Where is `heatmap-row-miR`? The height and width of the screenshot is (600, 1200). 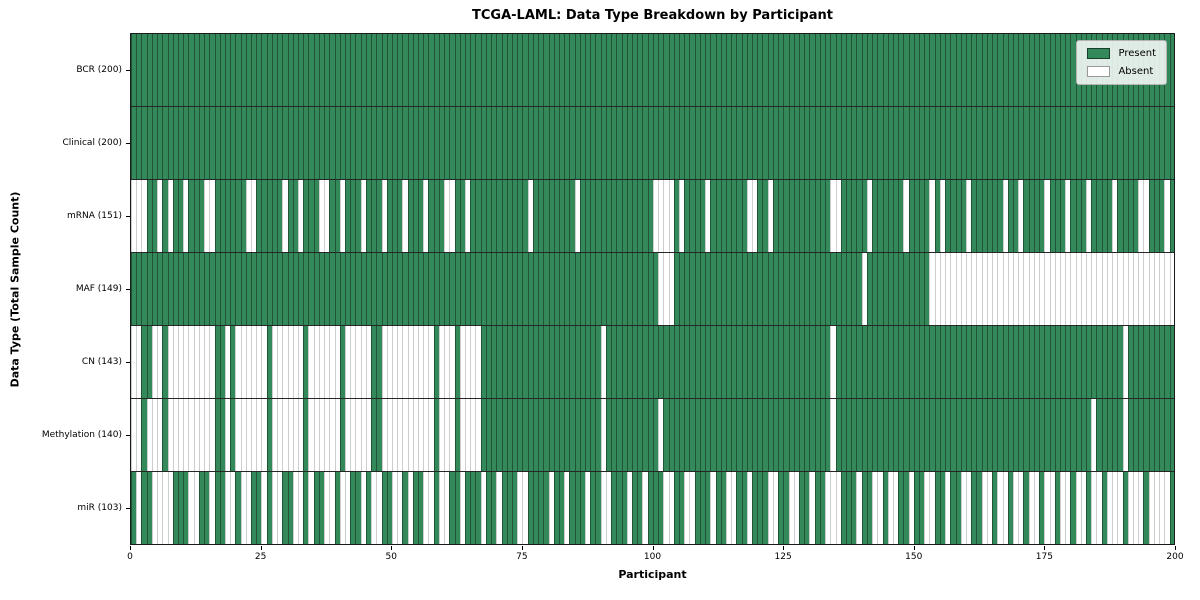
heatmap-row-miR is located at coordinates (652, 508).